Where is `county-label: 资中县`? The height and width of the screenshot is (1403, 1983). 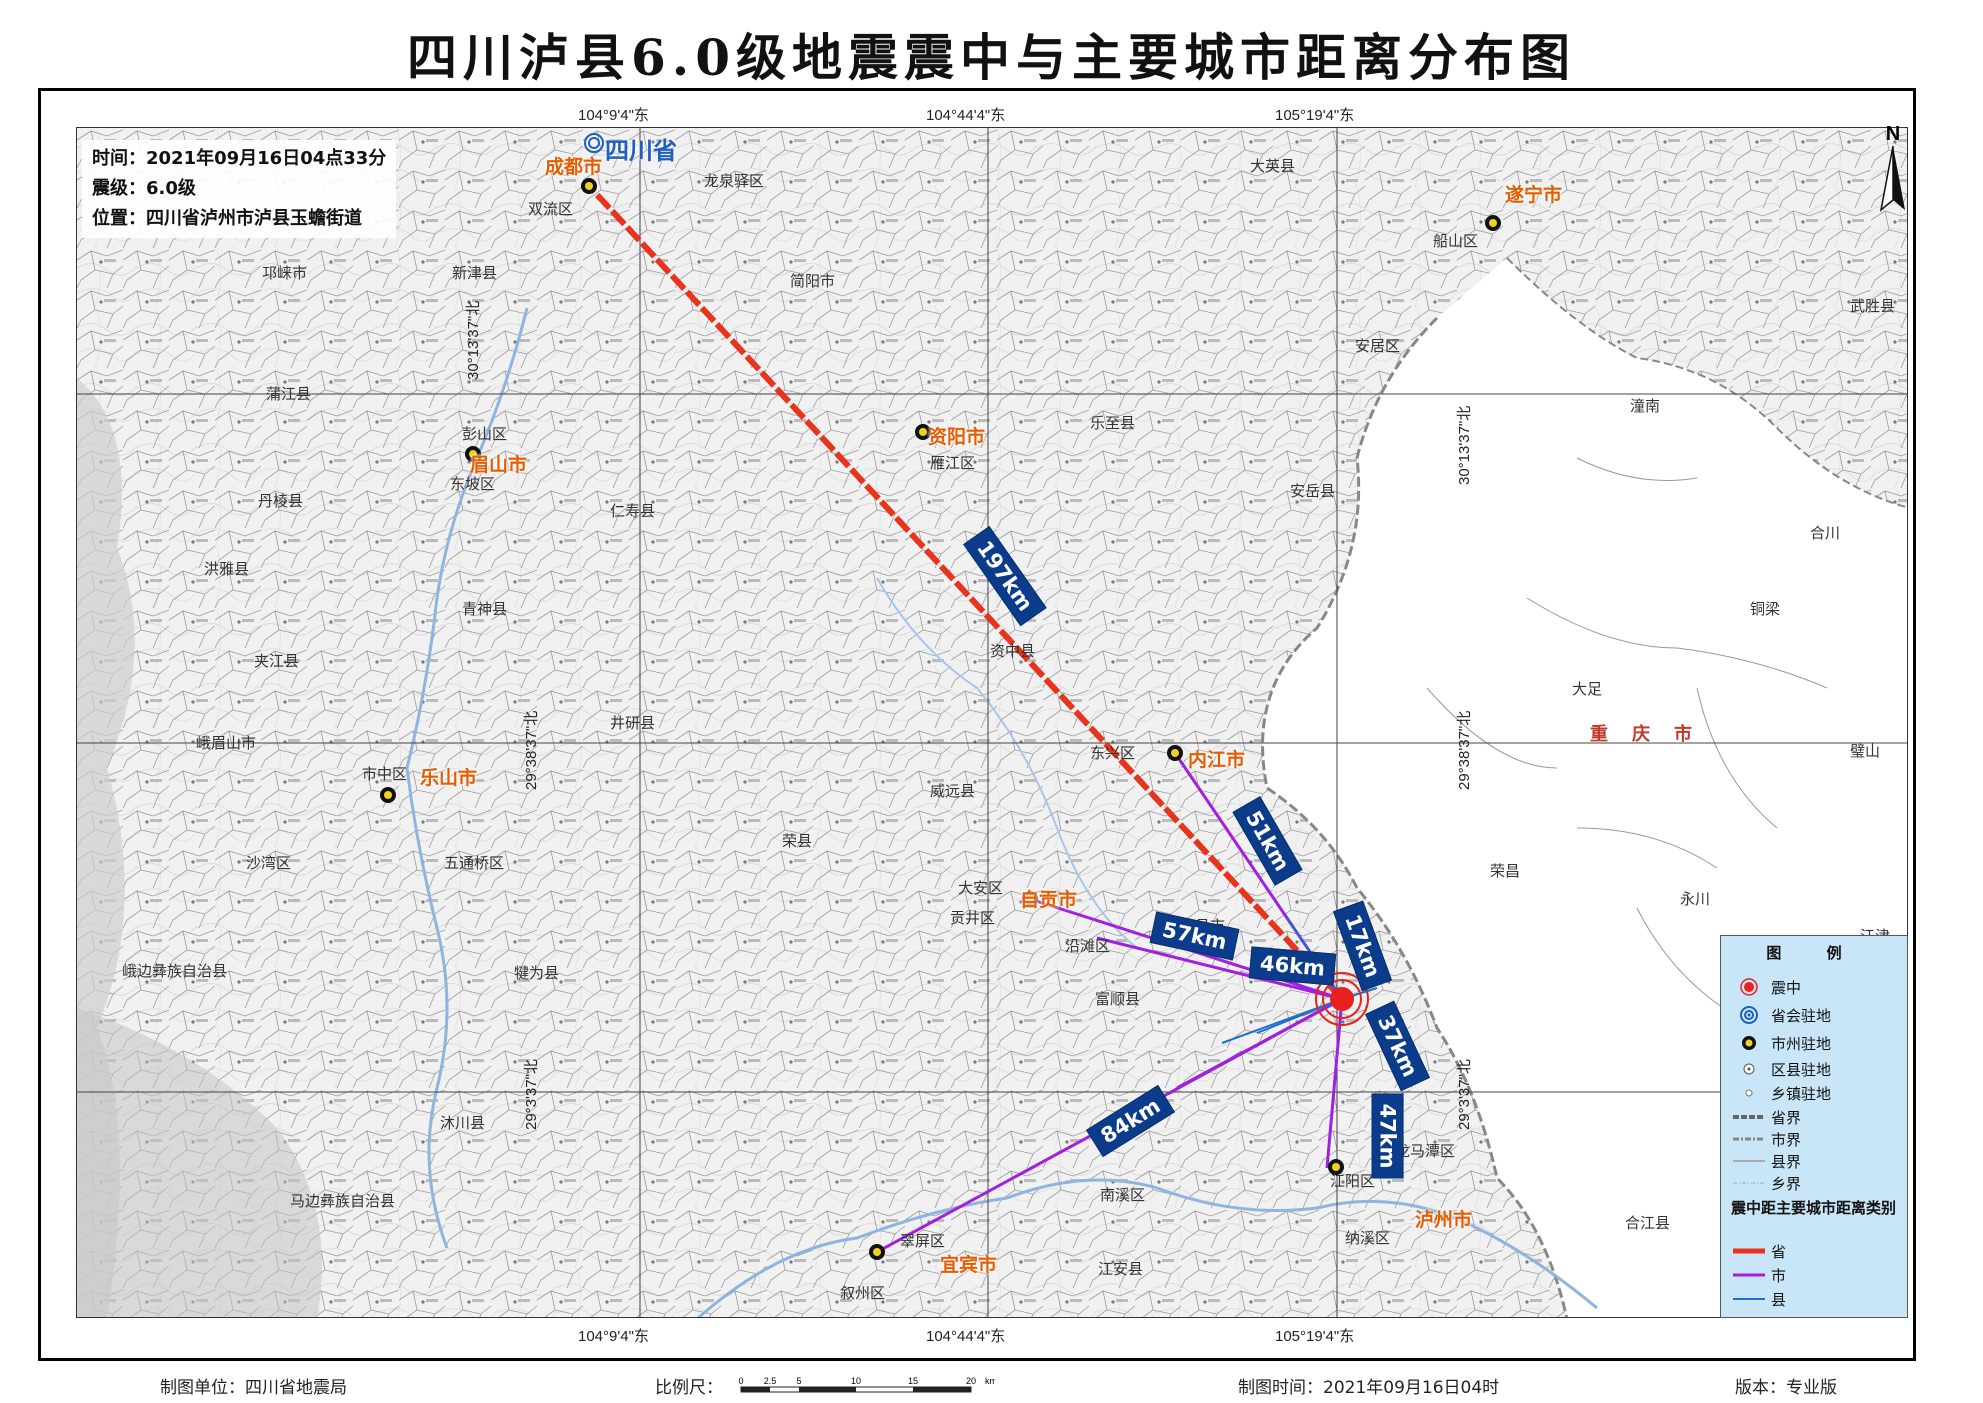 county-label: 资中县 is located at coordinates (1013, 651).